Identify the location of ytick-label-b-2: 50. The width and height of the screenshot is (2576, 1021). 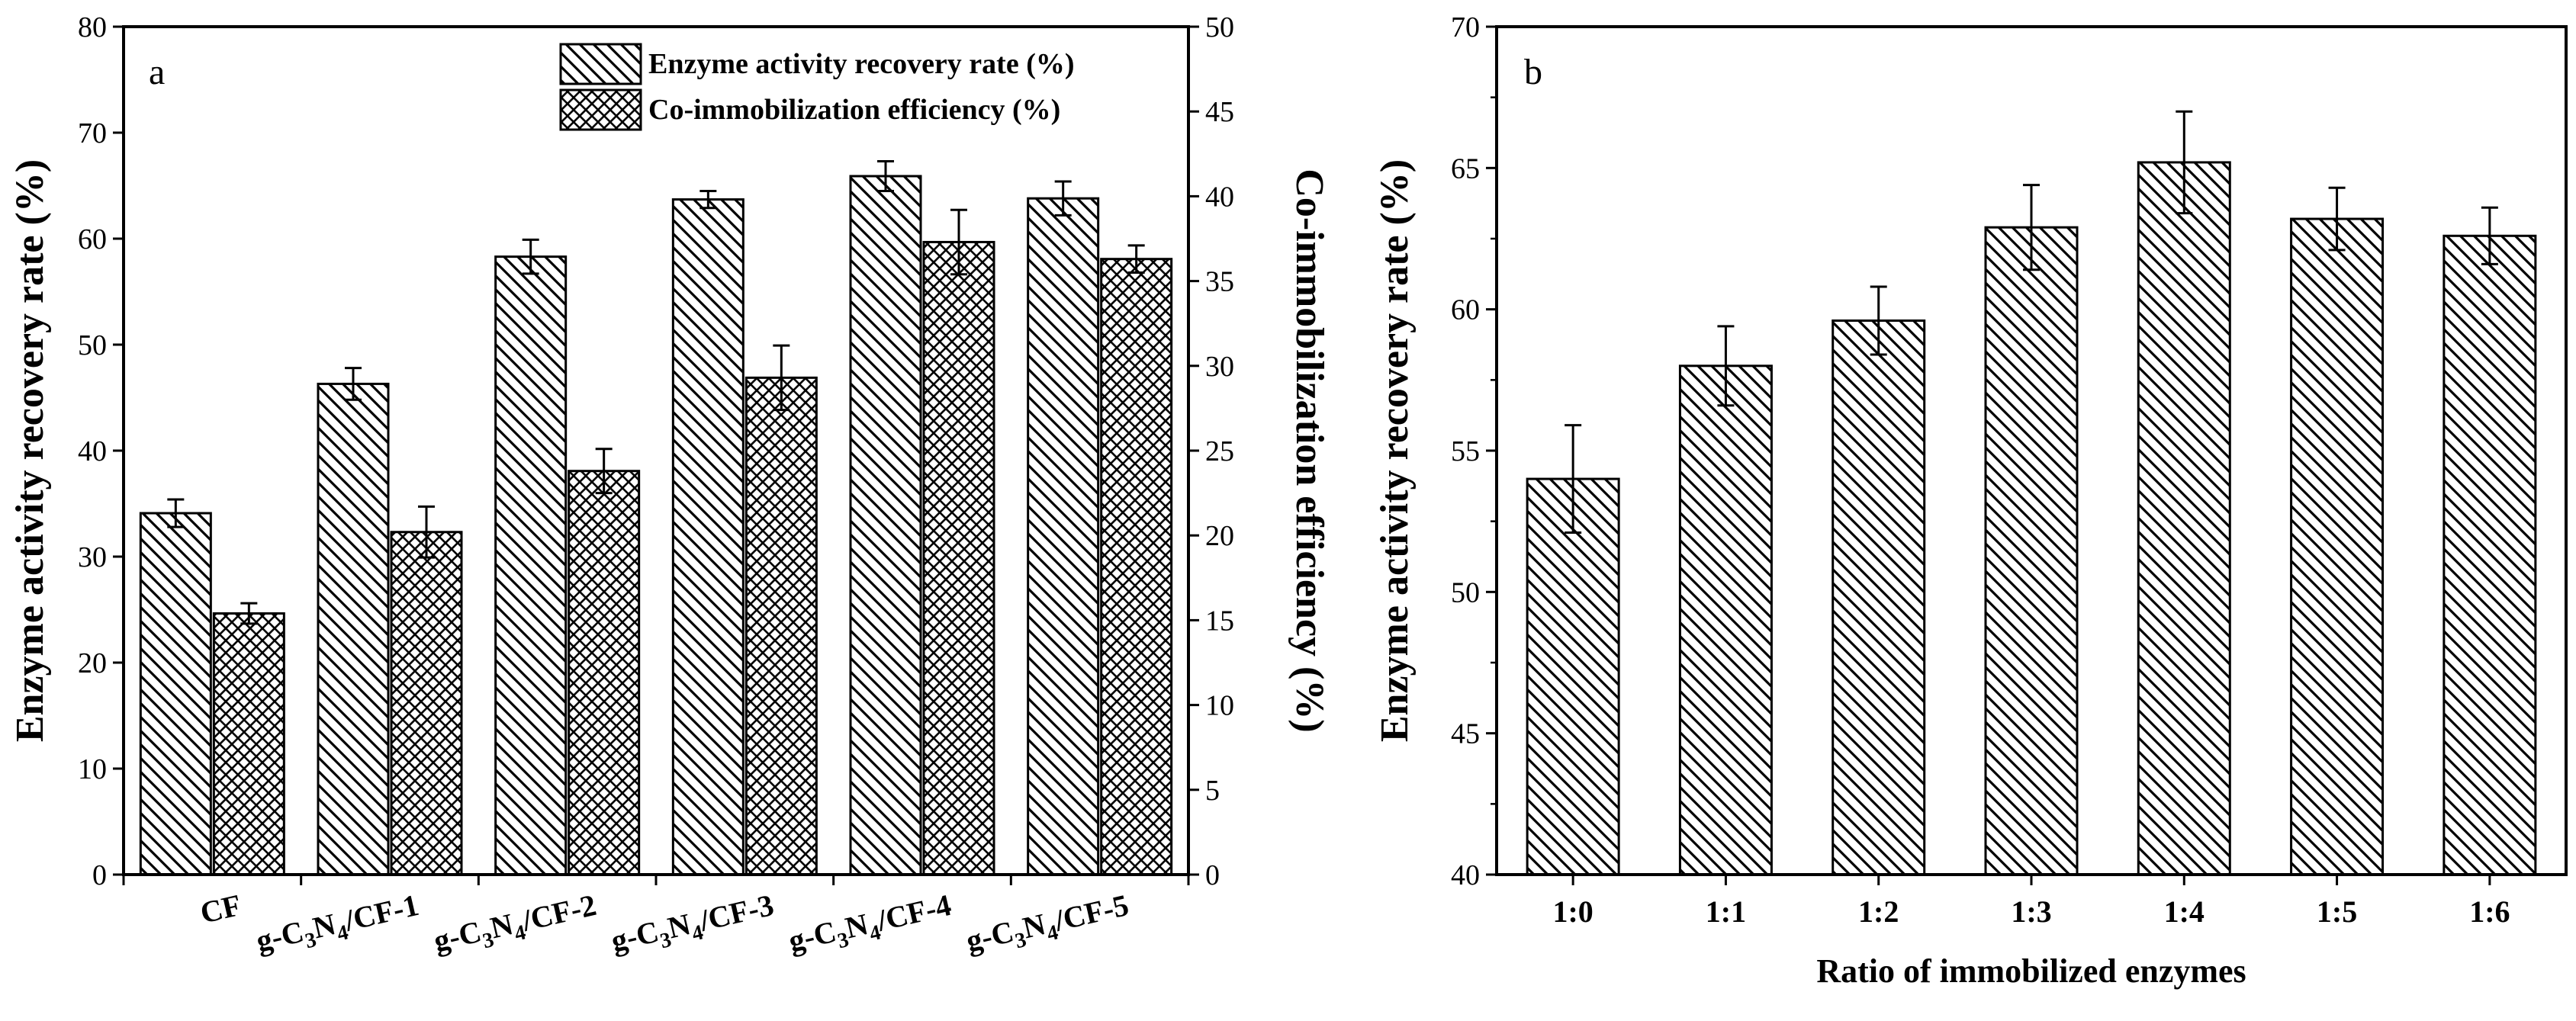
(1465, 592).